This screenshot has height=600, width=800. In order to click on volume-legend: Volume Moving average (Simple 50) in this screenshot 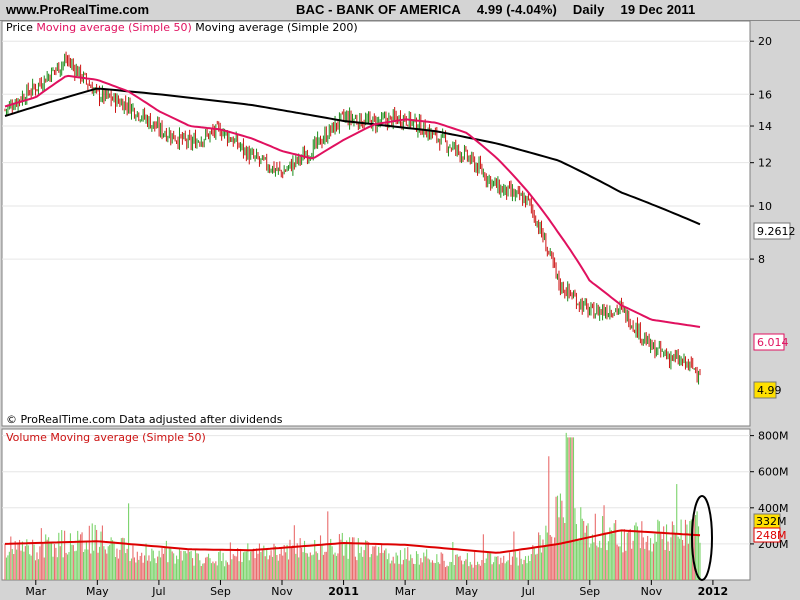, I will do `click(106, 437)`.